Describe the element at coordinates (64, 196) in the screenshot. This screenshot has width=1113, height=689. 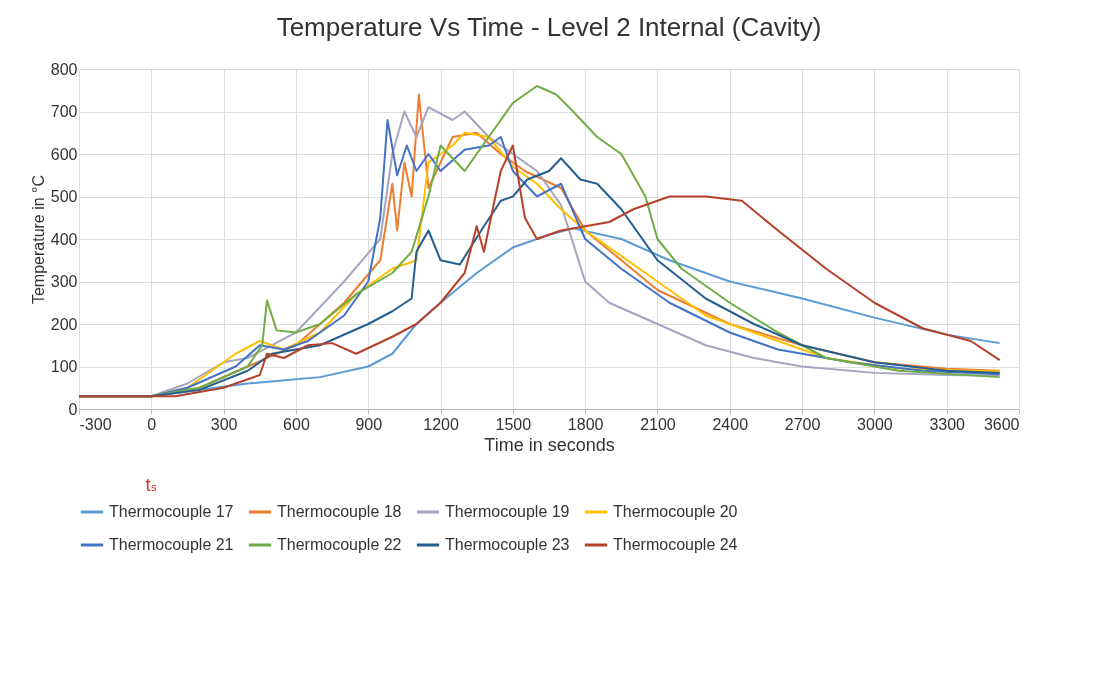
I see `y-tick-label: 500` at that location.